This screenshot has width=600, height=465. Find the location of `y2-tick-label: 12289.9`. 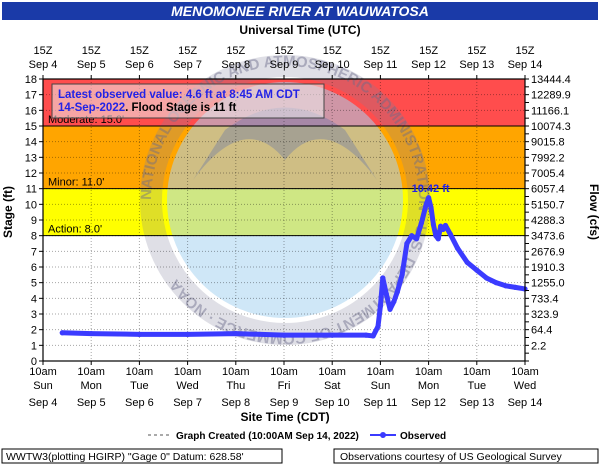

y2-tick-label: 12289.9 is located at coordinates (551, 96).